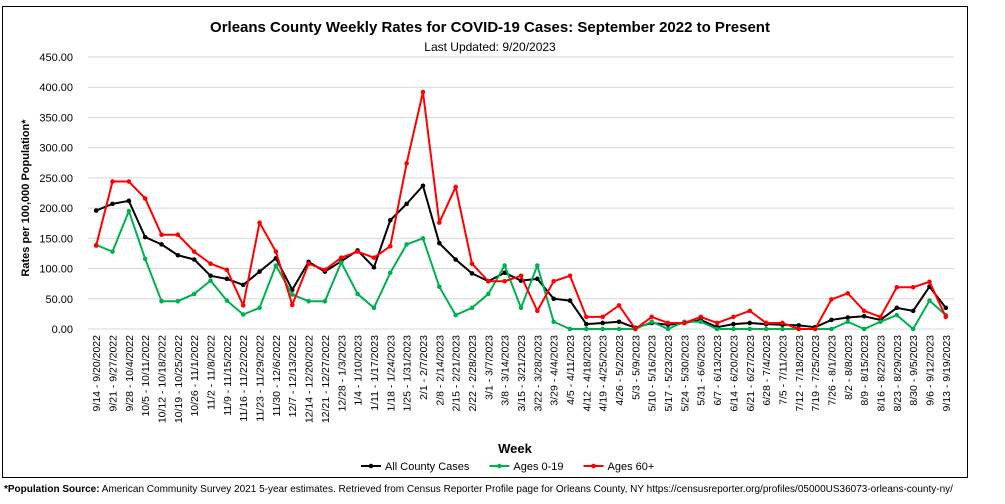 The width and height of the screenshot is (1005, 504). I want to click on x-tick-label: 6/28 - 7/4/2023, so click(767, 370).